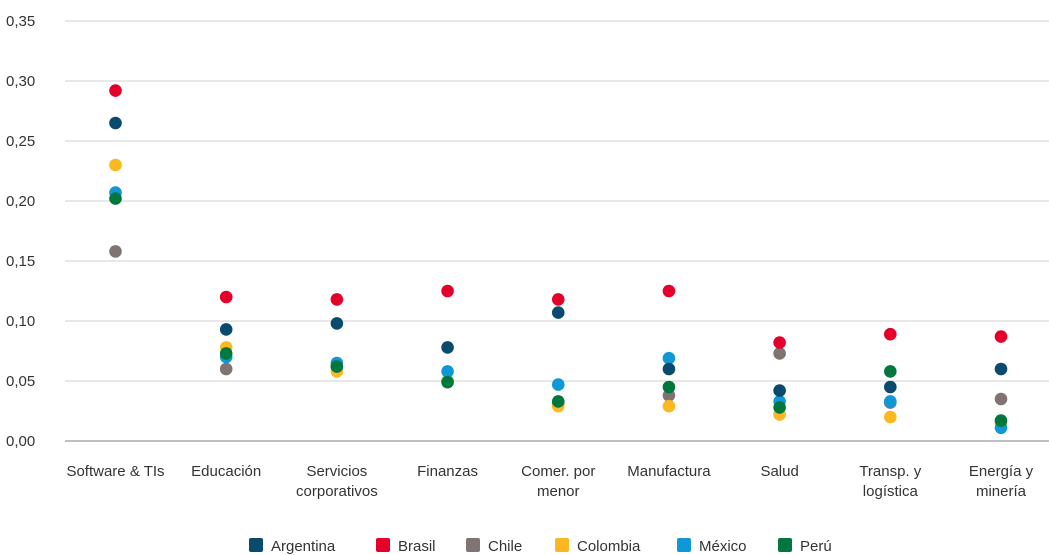  What do you see at coordinates (562, 545) in the screenshot?
I see `legend-swatch-colombia` at bounding box center [562, 545].